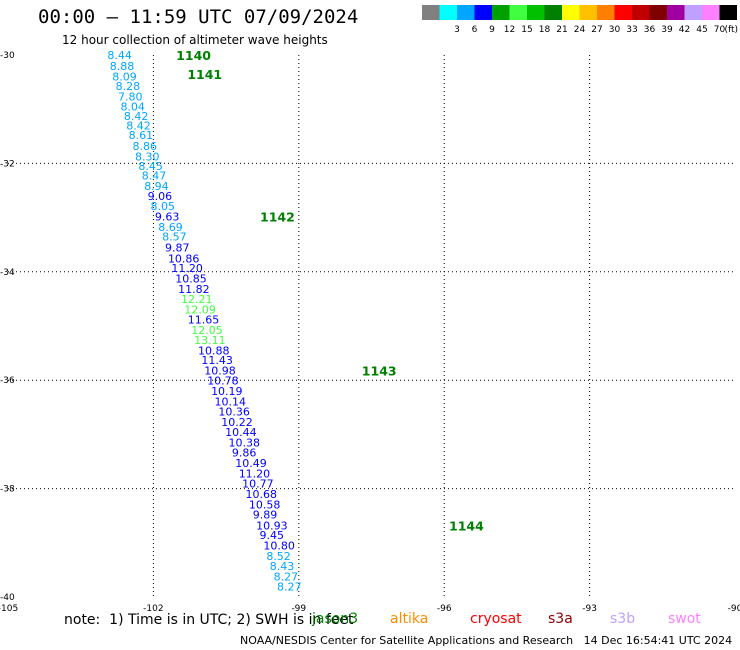 This screenshot has height=650, width=740. I want to click on legend-label-14: 42, so click(684, 30).